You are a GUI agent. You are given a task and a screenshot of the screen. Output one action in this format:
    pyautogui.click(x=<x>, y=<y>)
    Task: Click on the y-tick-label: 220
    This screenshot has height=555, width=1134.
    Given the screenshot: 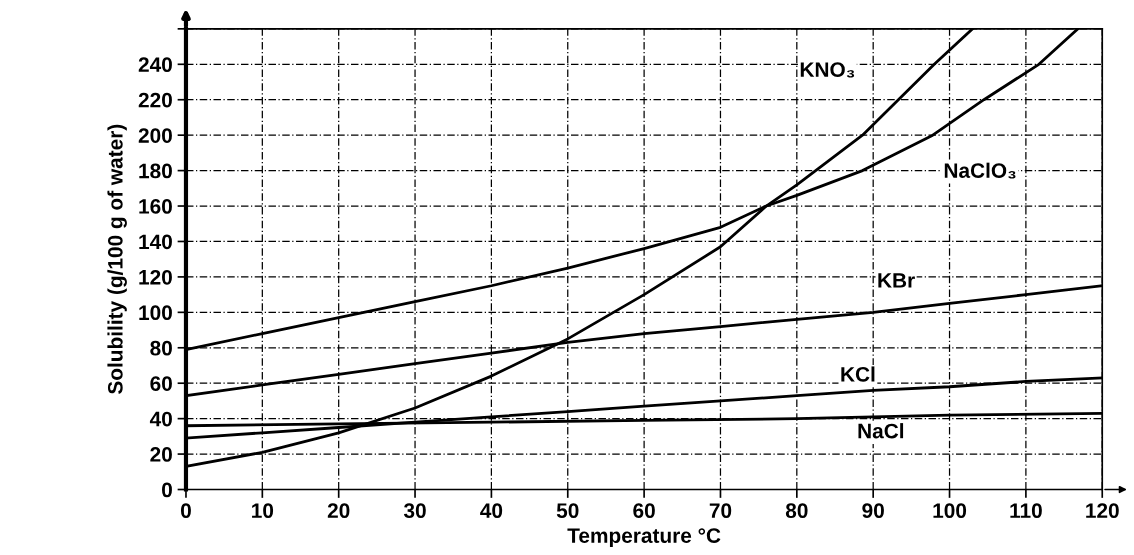 What is the action you would take?
    pyautogui.click(x=155, y=100)
    